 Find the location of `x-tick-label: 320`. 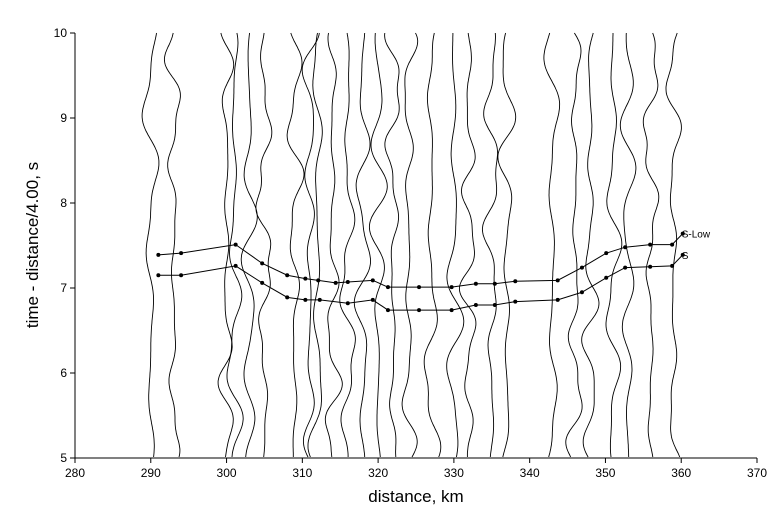

x-tick-label: 320 is located at coordinates (378, 473).